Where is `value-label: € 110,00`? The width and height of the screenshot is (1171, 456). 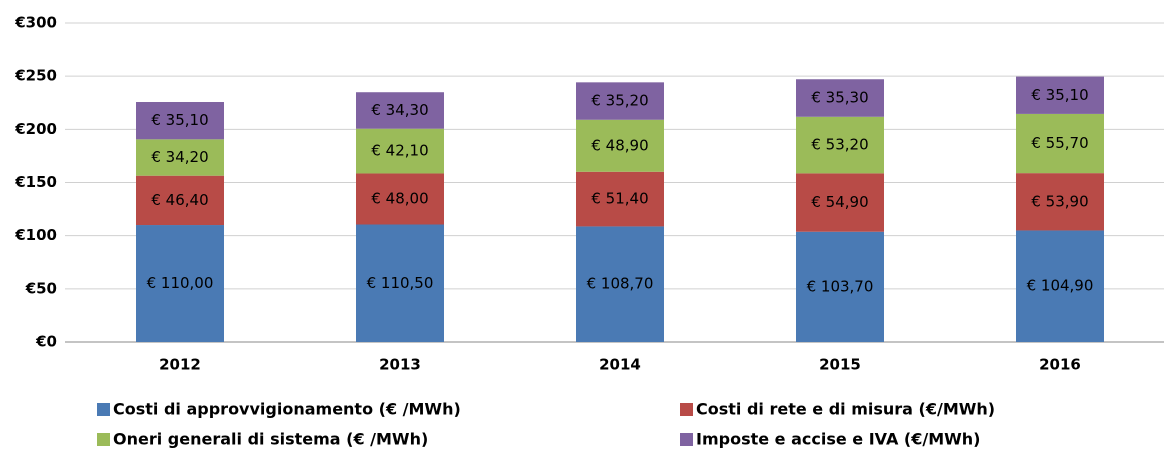 value-label: € 110,00 is located at coordinates (180, 283).